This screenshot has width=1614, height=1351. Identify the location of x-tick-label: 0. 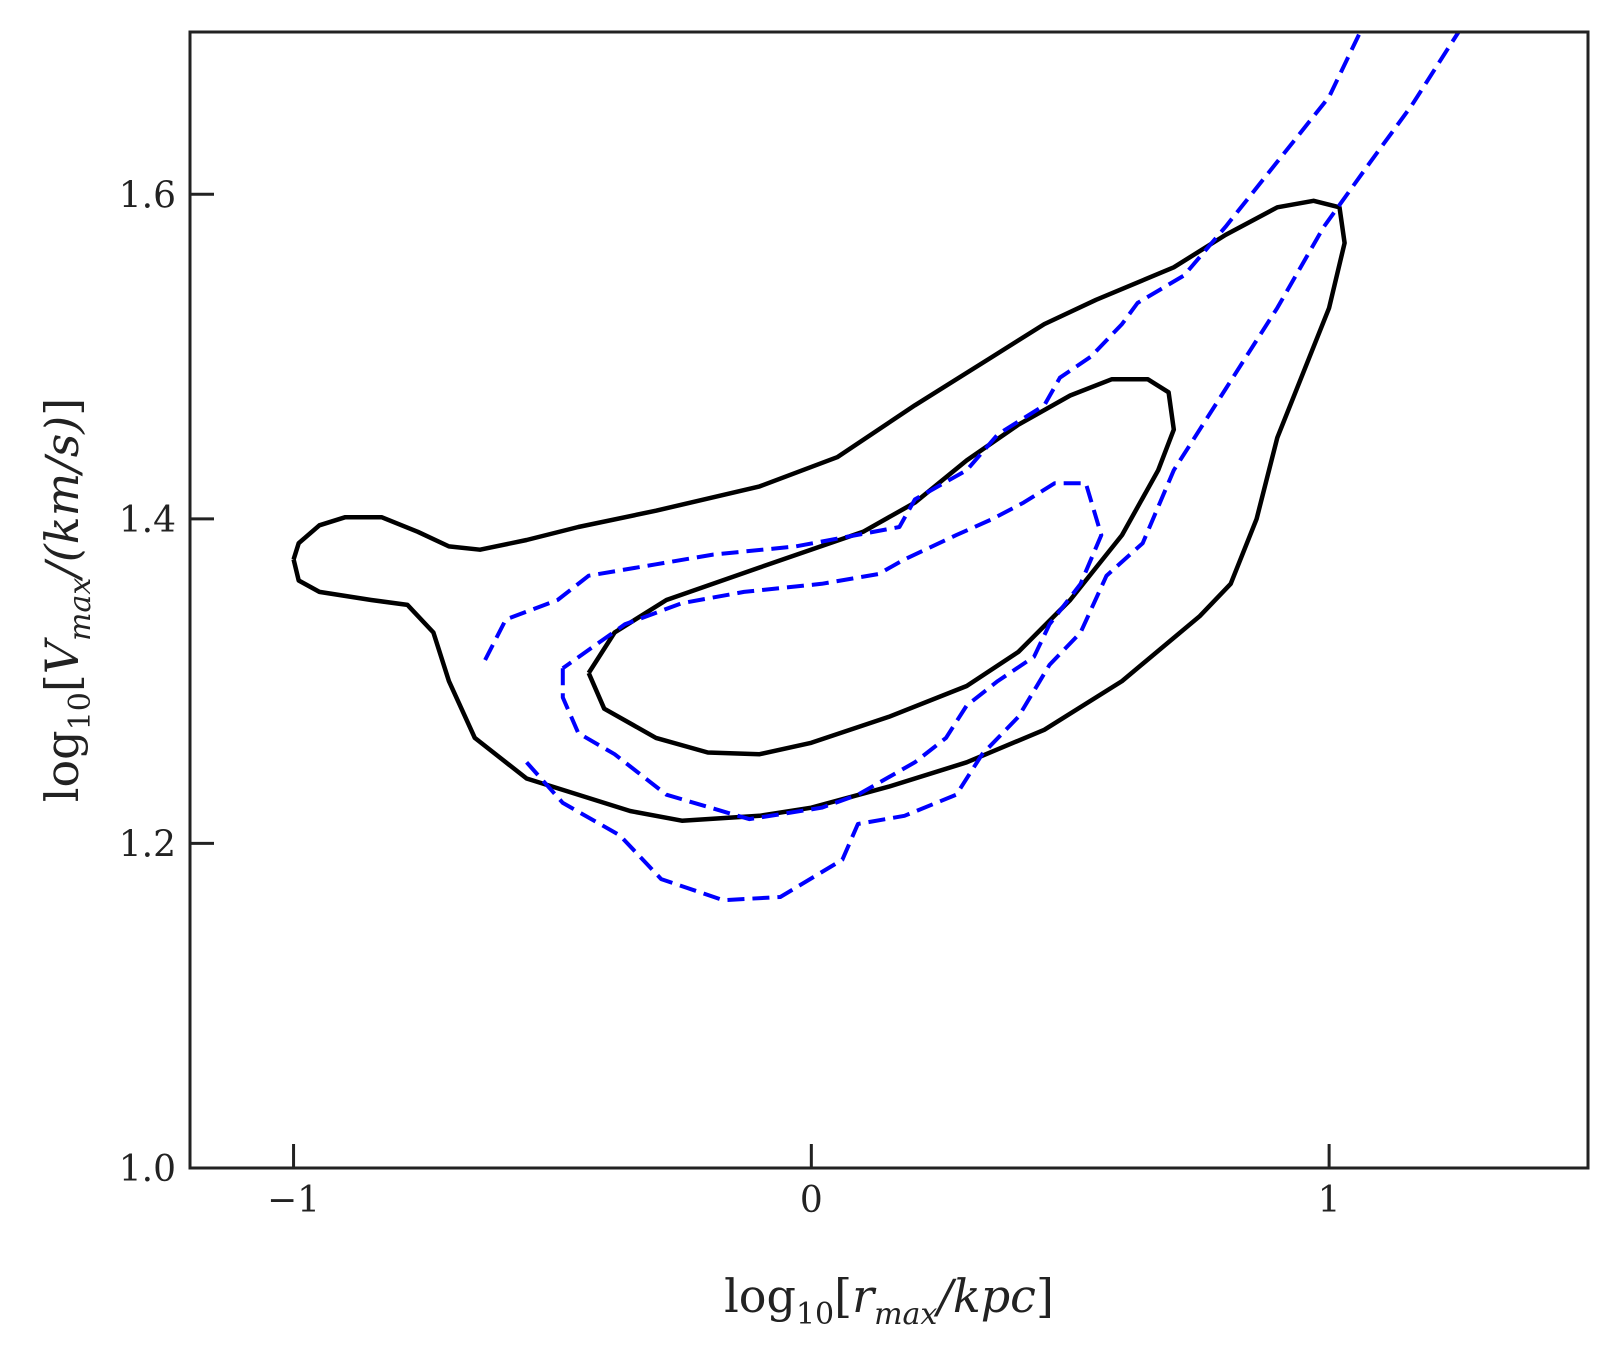
(811, 1200).